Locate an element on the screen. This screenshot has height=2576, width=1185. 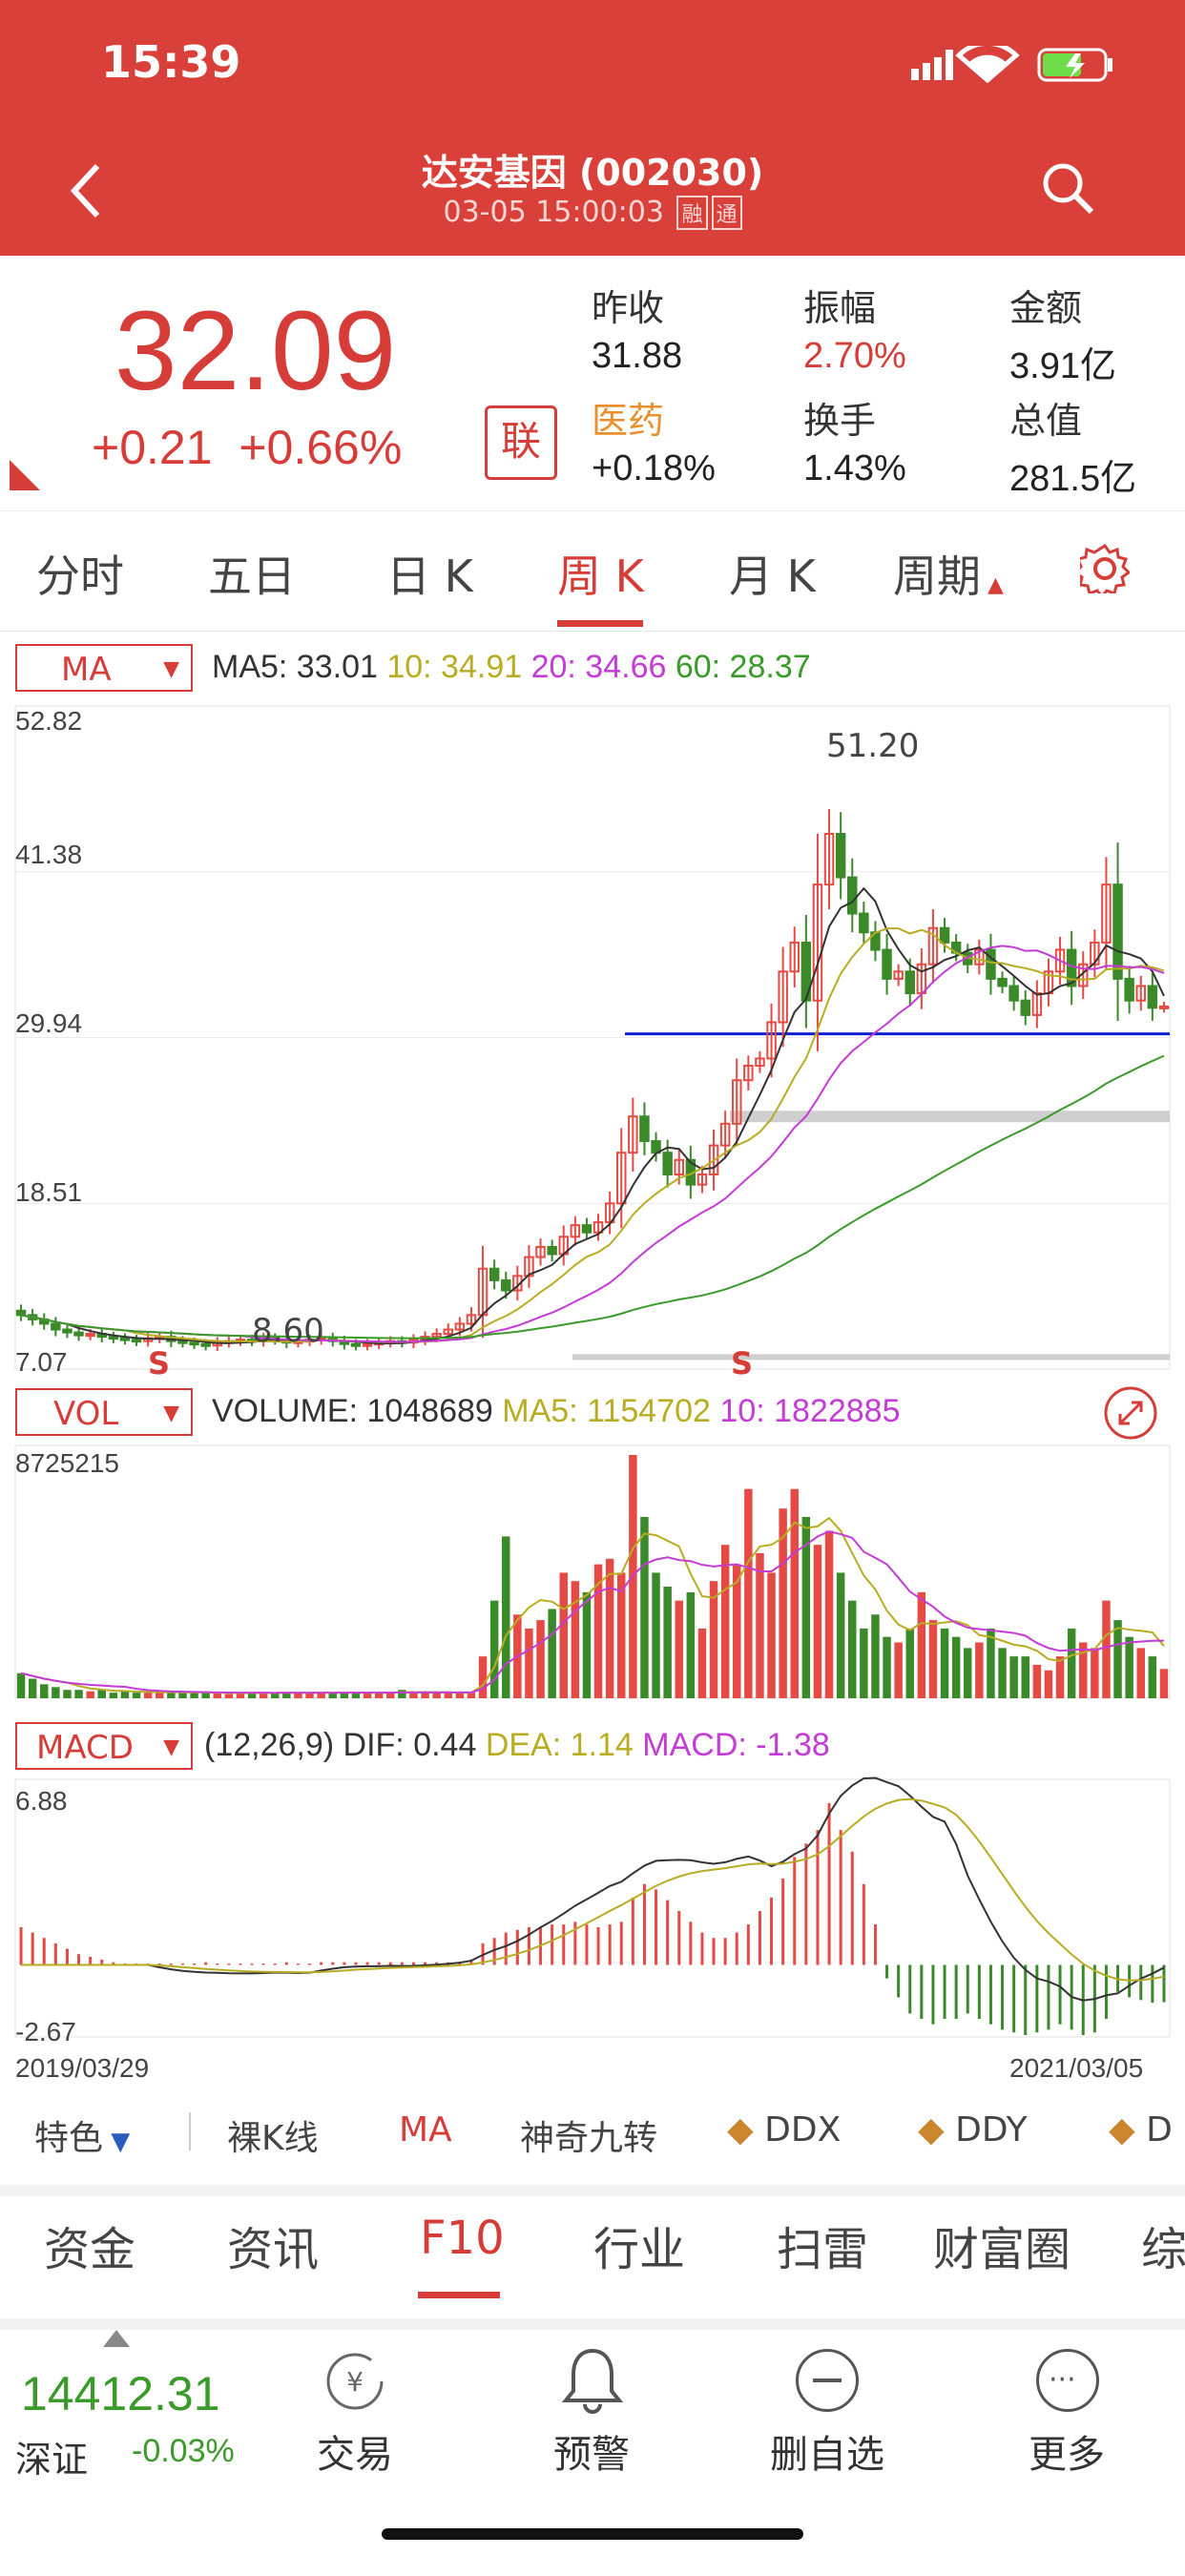
feature-ddy: ◆ DDY is located at coordinates (973, 2130).